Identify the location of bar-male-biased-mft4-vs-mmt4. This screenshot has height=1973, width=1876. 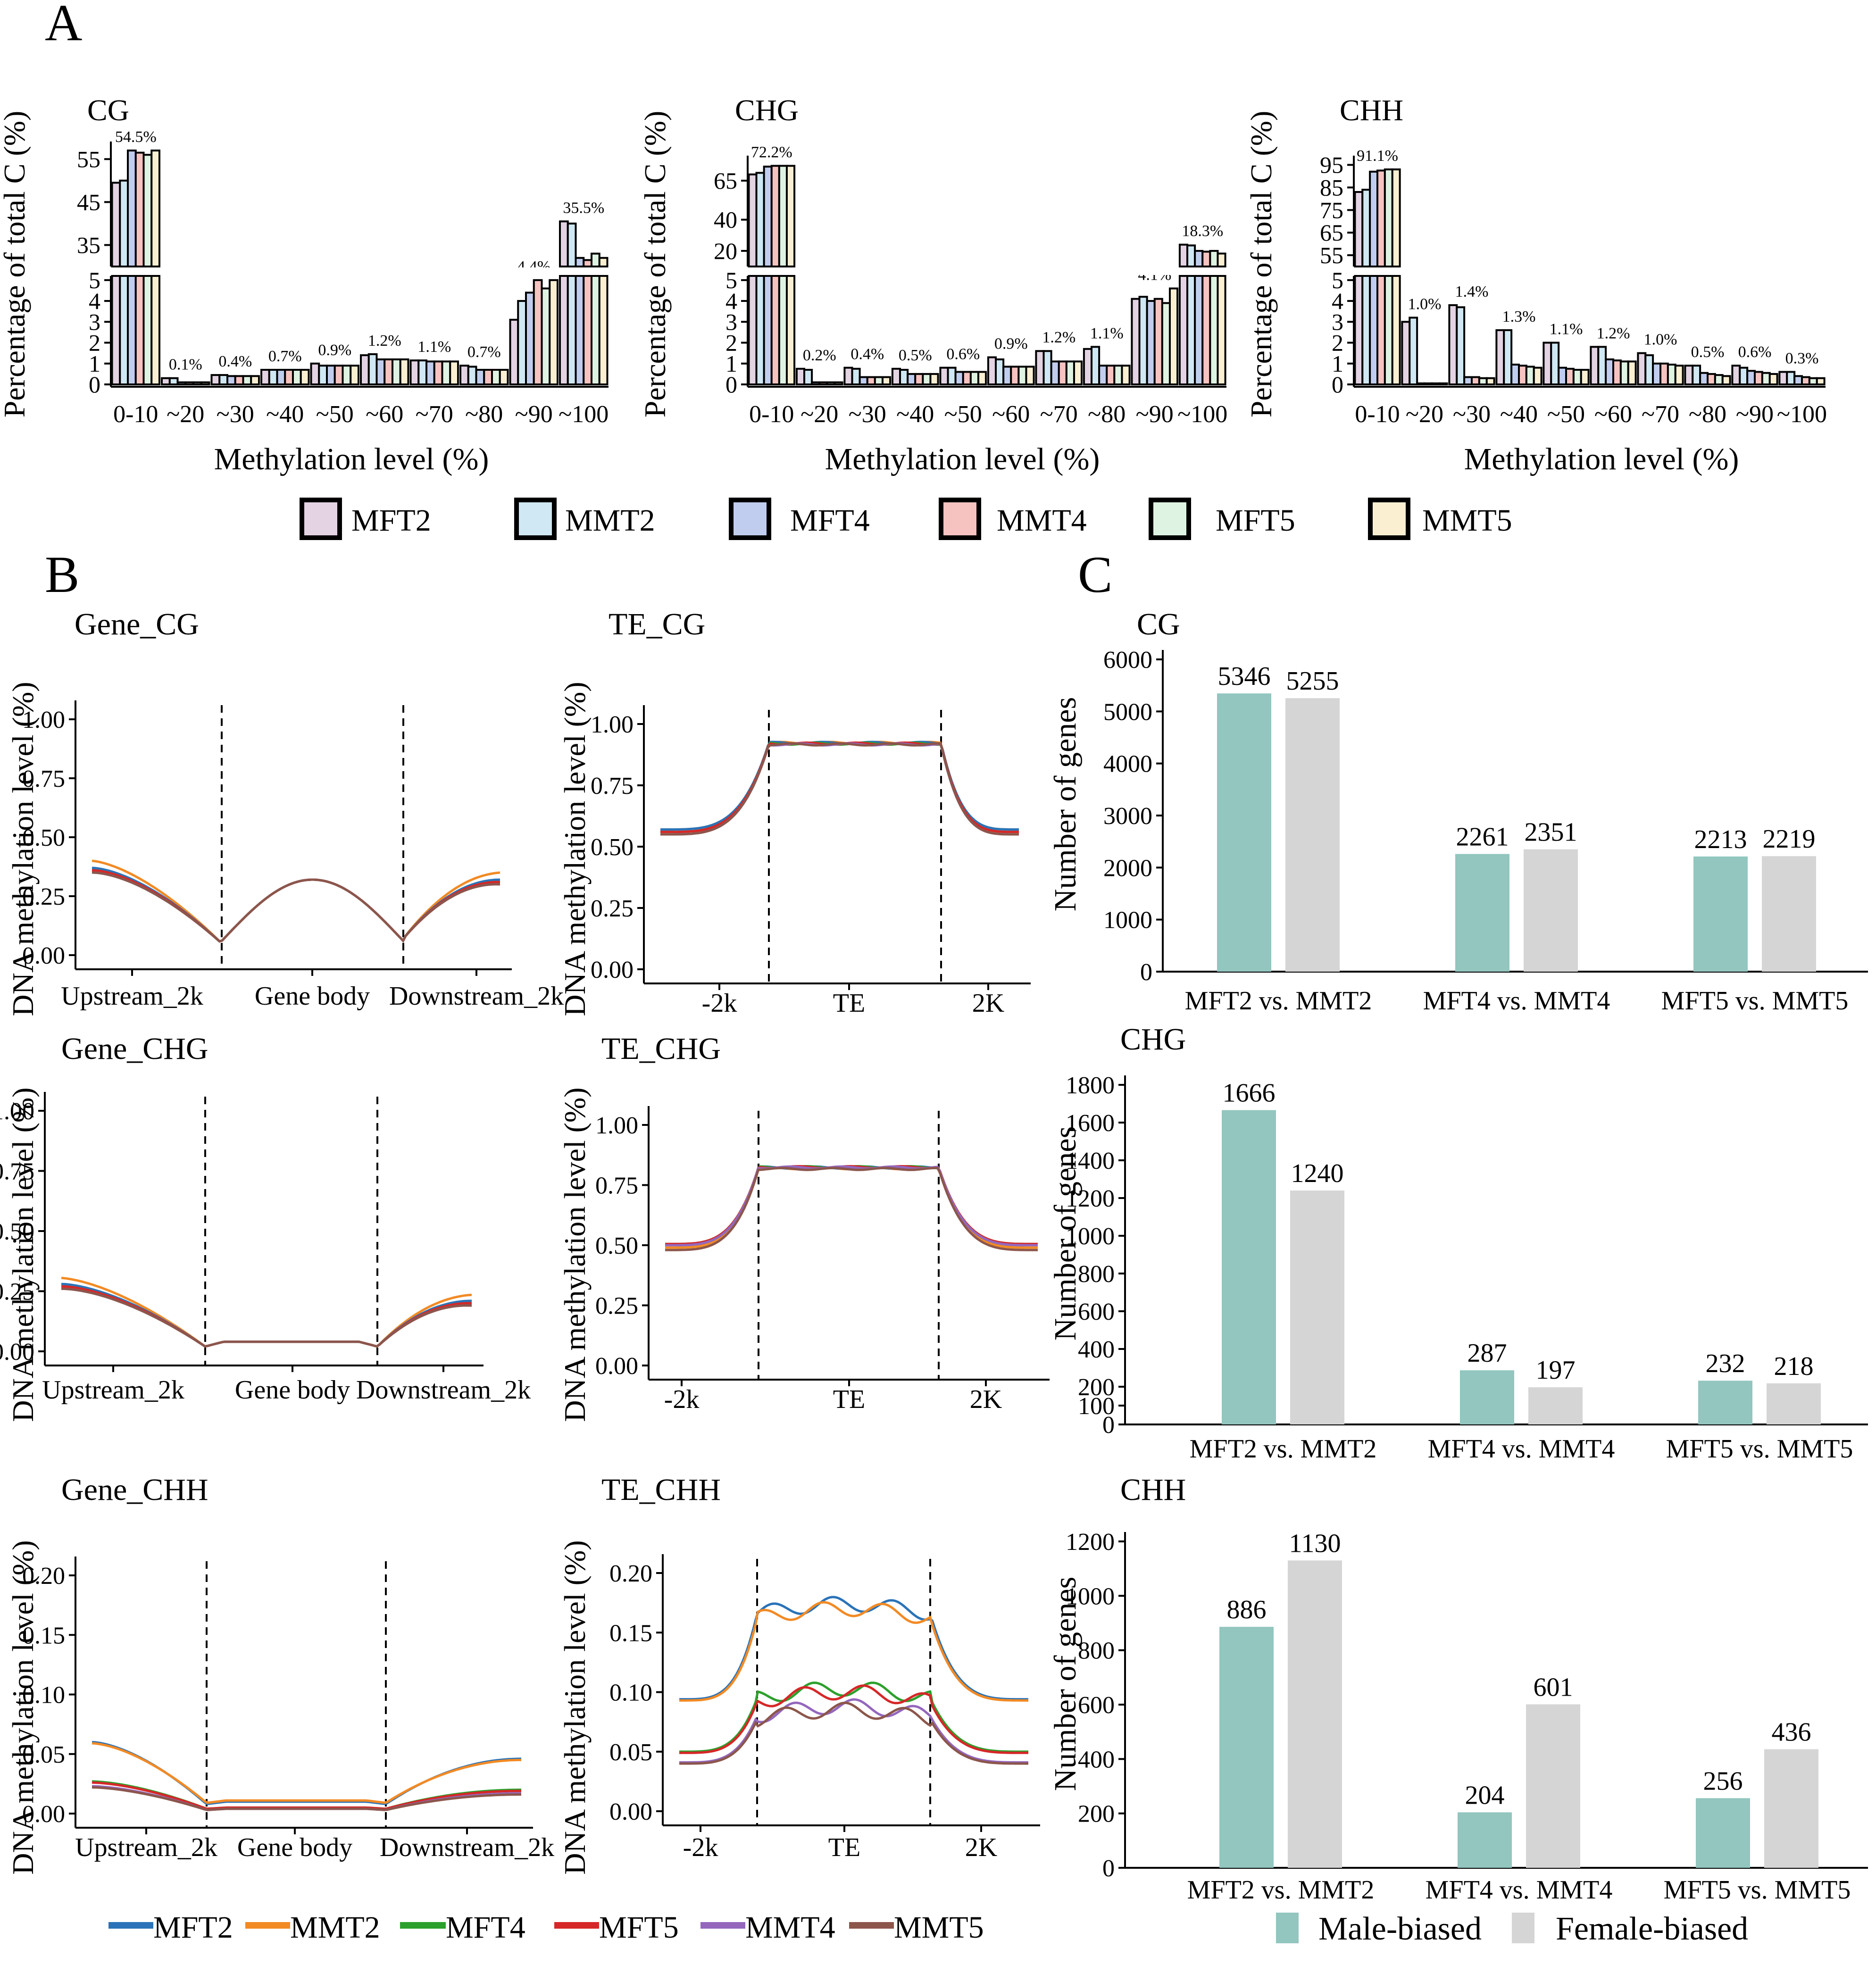
(1487, 1397).